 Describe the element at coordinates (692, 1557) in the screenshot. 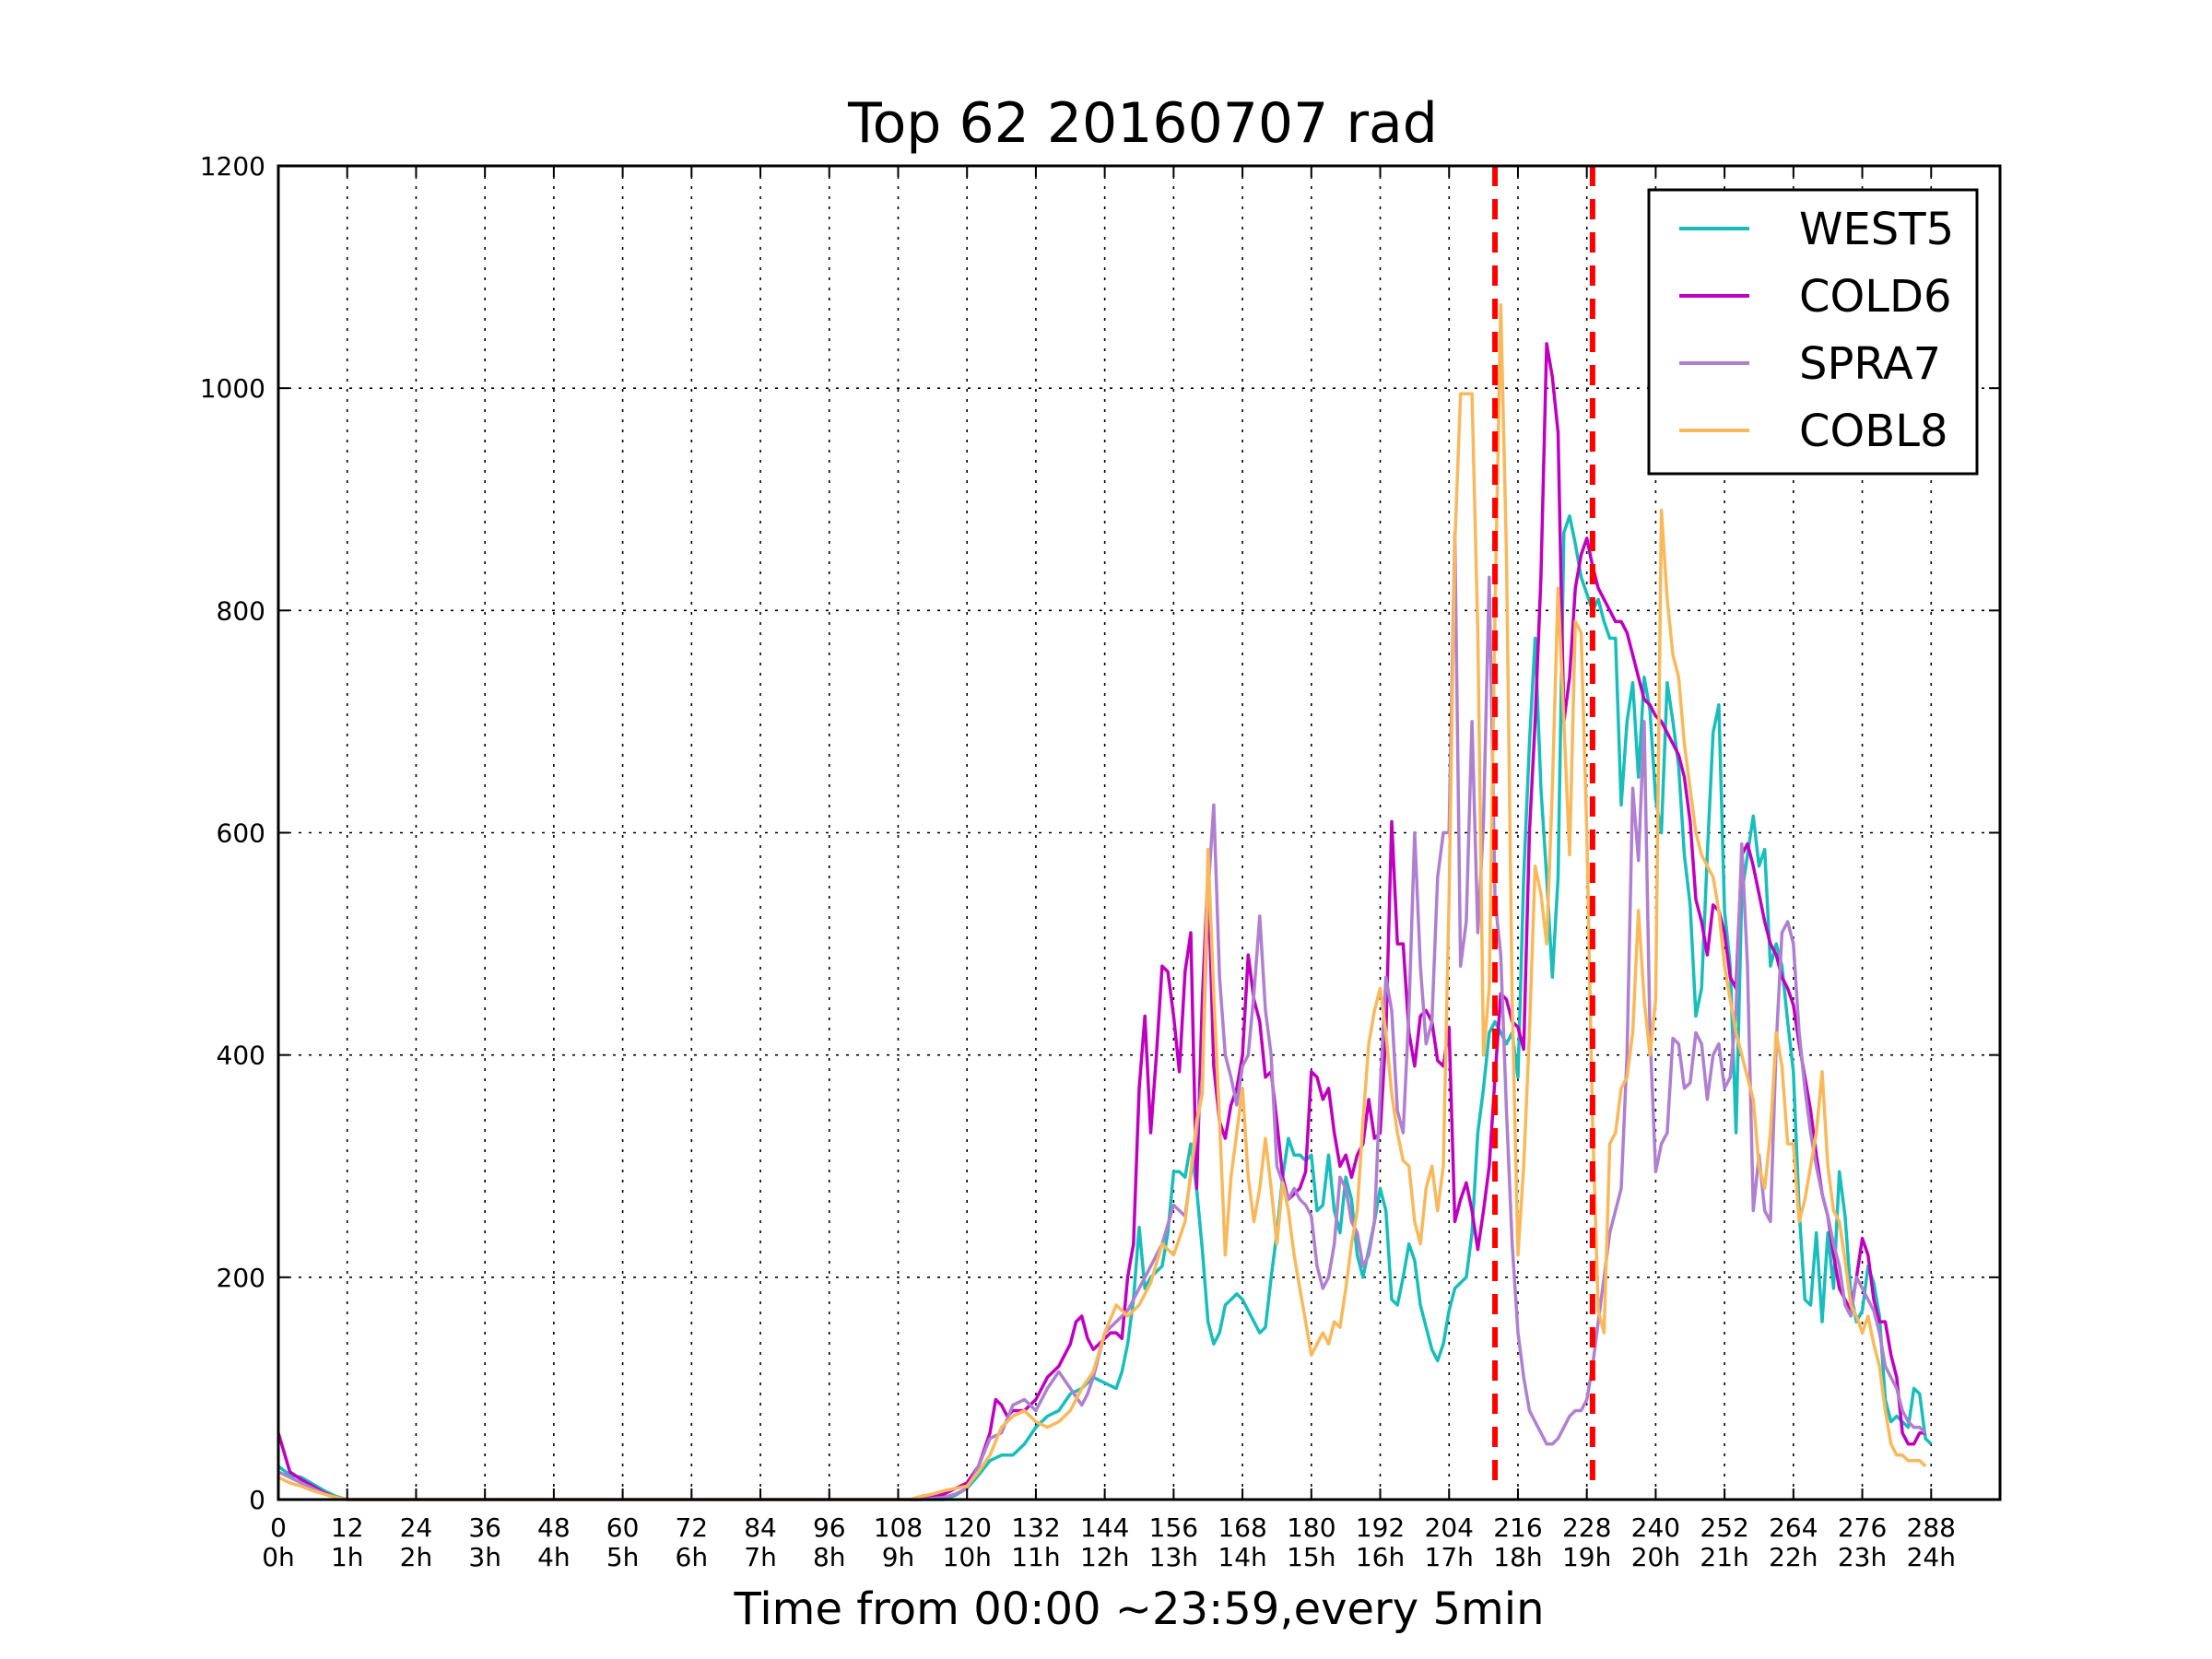

I see `x-tick-label-hours: 6h` at that location.